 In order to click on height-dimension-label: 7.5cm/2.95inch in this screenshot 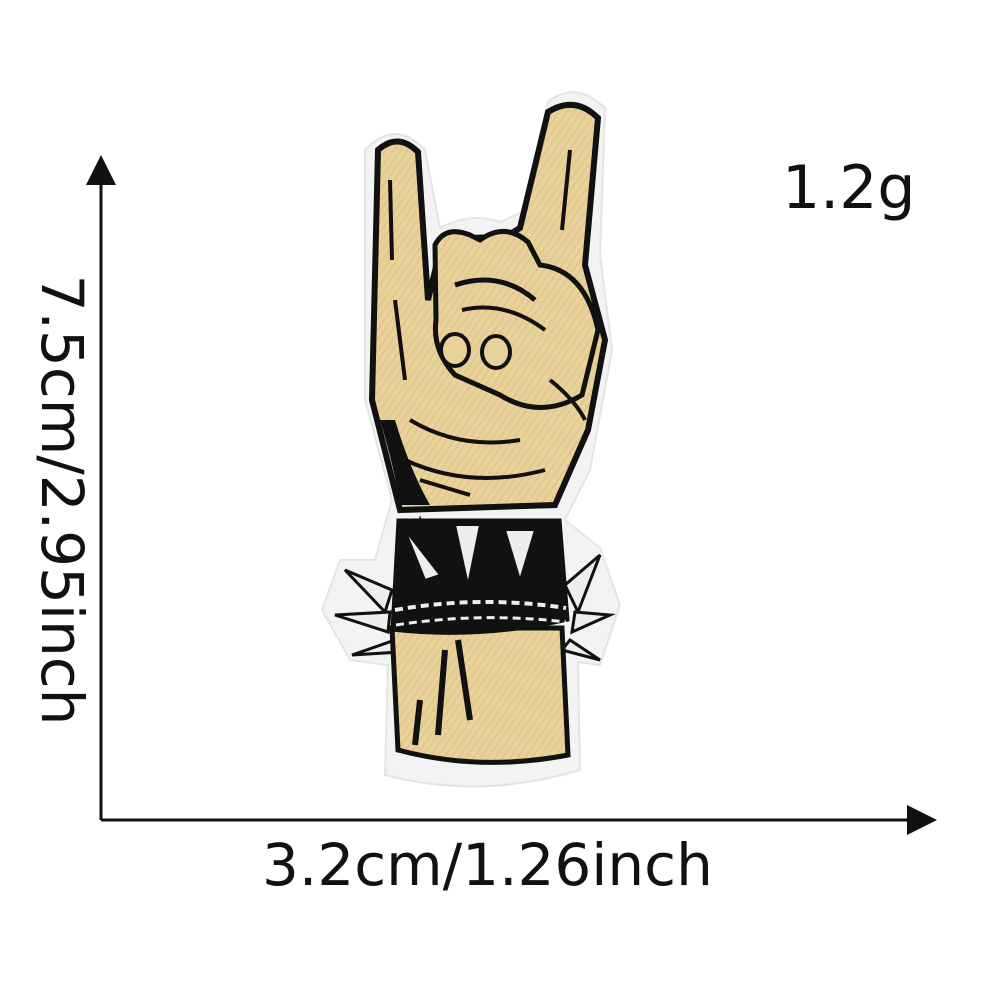, I will do `click(62, 500)`.